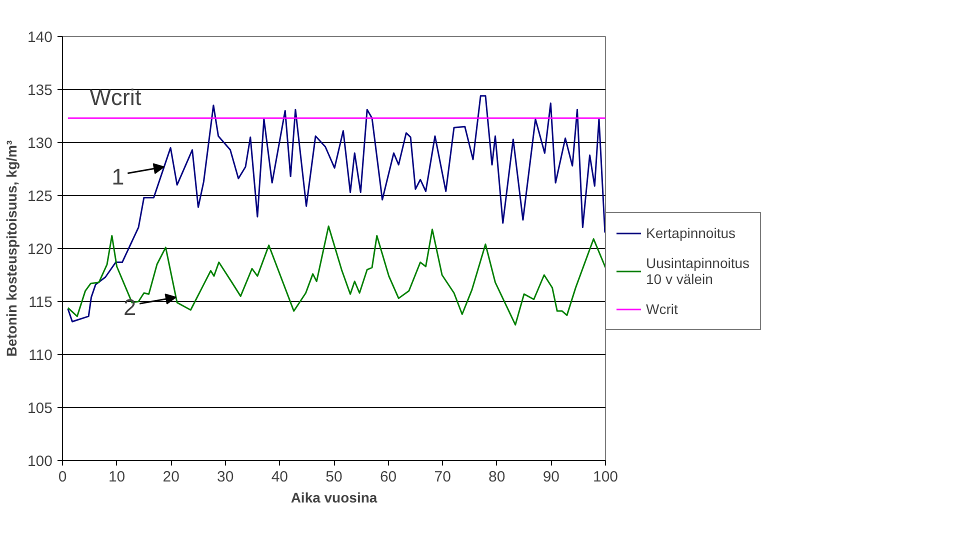 The height and width of the screenshot is (556, 957). Describe the element at coordinates (171, 477) in the screenshot. I see `x-tick-label: 20` at that location.